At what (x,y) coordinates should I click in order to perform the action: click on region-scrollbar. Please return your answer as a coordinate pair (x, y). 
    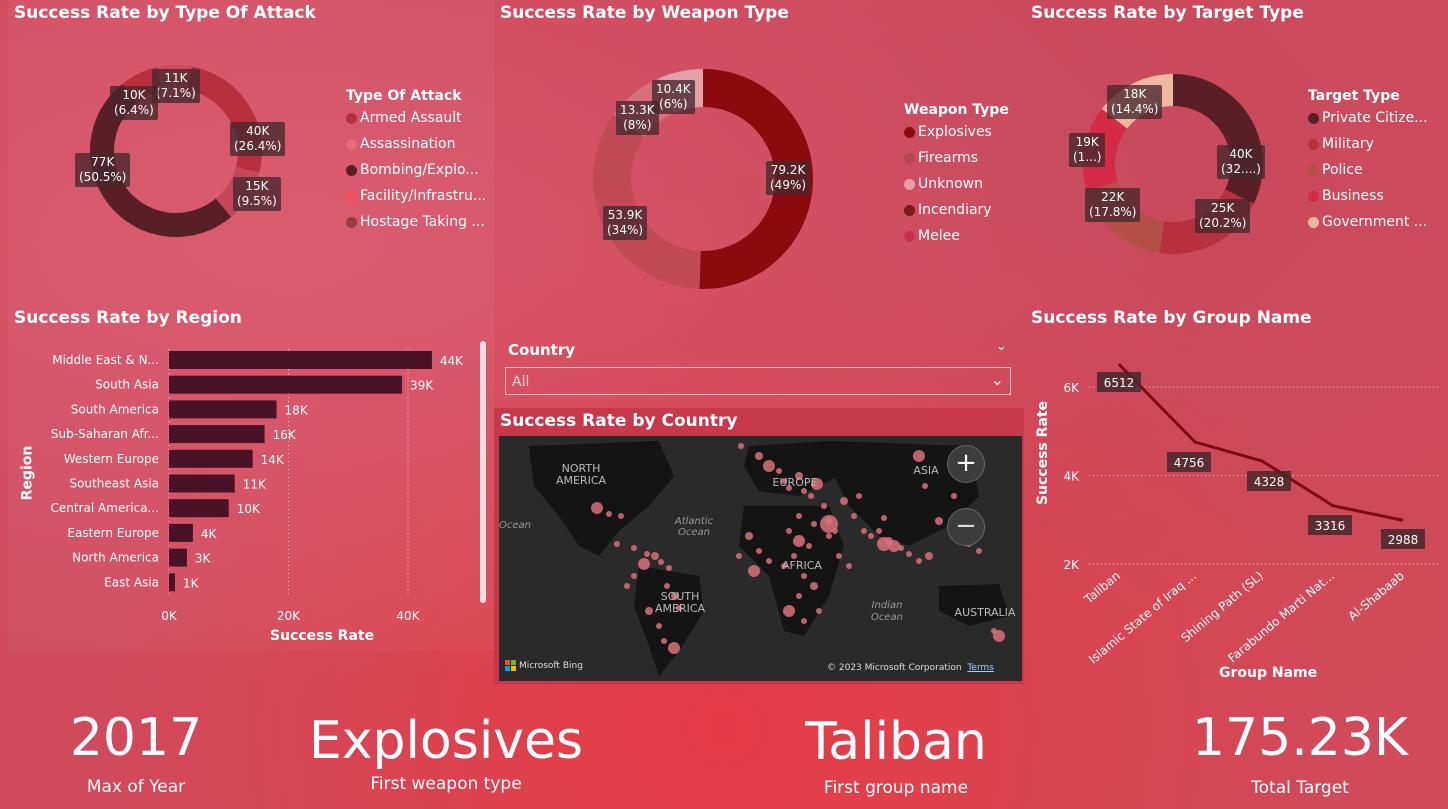
    Looking at the image, I should click on (483, 472).